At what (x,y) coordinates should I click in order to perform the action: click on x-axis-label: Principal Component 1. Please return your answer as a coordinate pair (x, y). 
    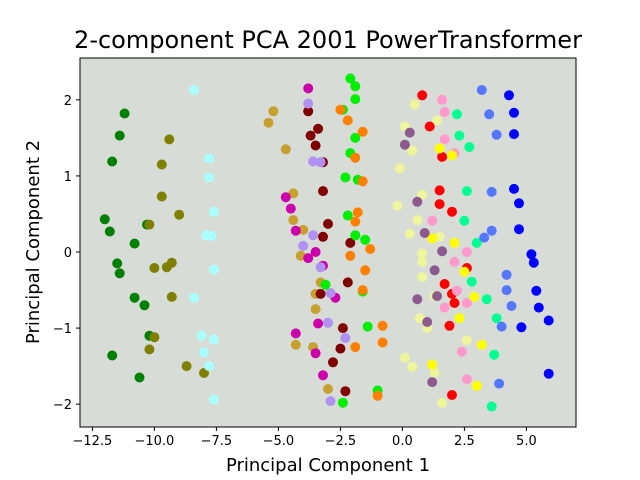
    Looking at the image, I should click on (328, 465).